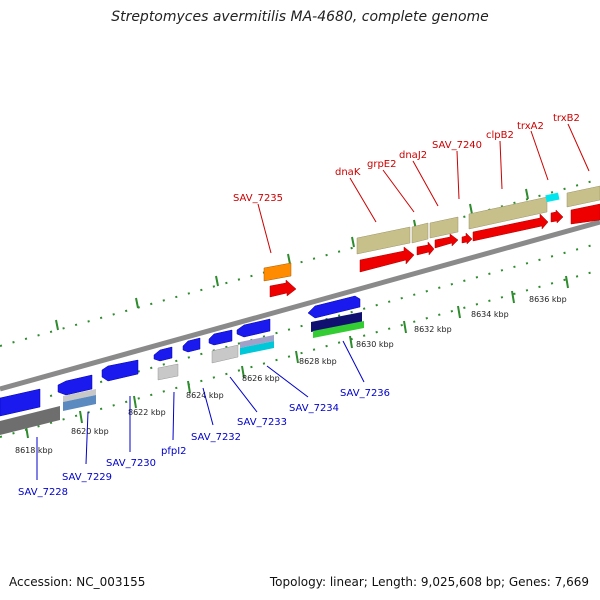  Describe the element at coordinates (174, 451) in the screenshot. I see `gene-label-pfpI2: pfpI2` at that location.